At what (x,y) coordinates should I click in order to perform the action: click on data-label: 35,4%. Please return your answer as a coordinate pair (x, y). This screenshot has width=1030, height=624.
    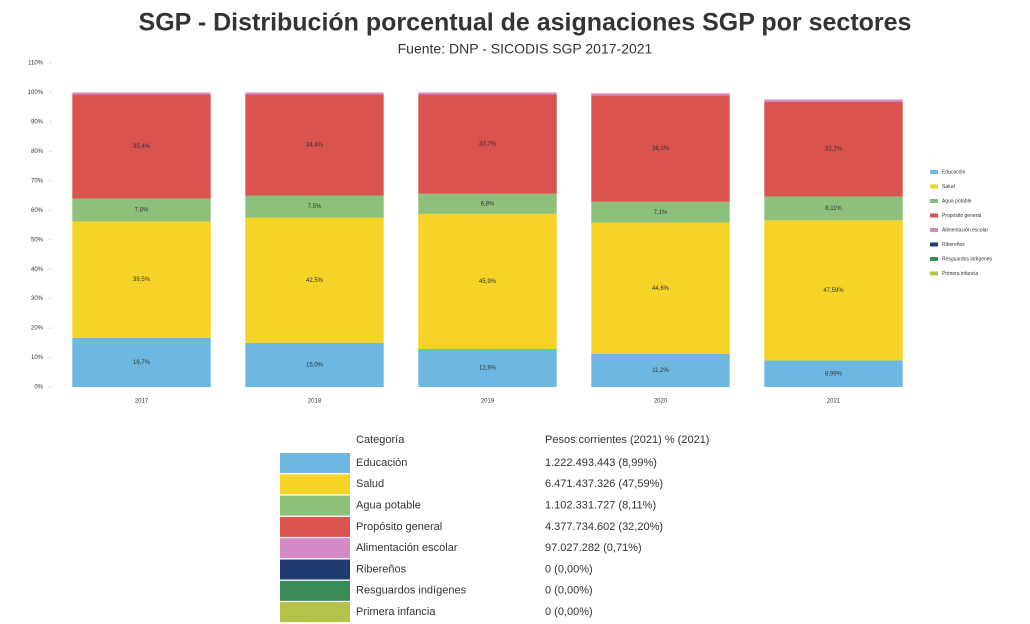
    Looking at the image, I should click on (142, 147).